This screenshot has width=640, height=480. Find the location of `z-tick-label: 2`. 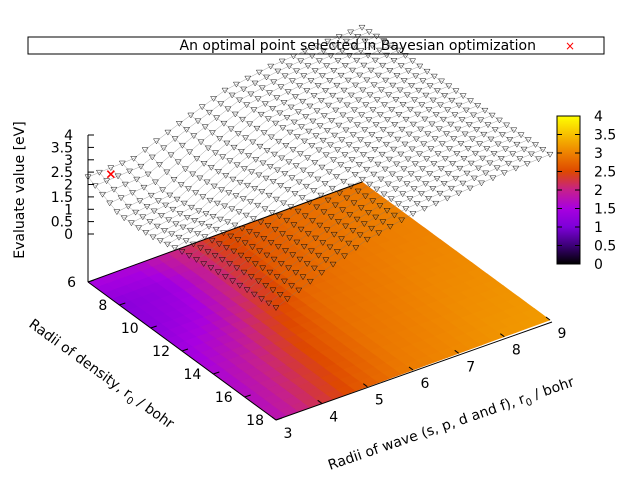

z-tick-label: 2 is located at coordinates (68, 186).